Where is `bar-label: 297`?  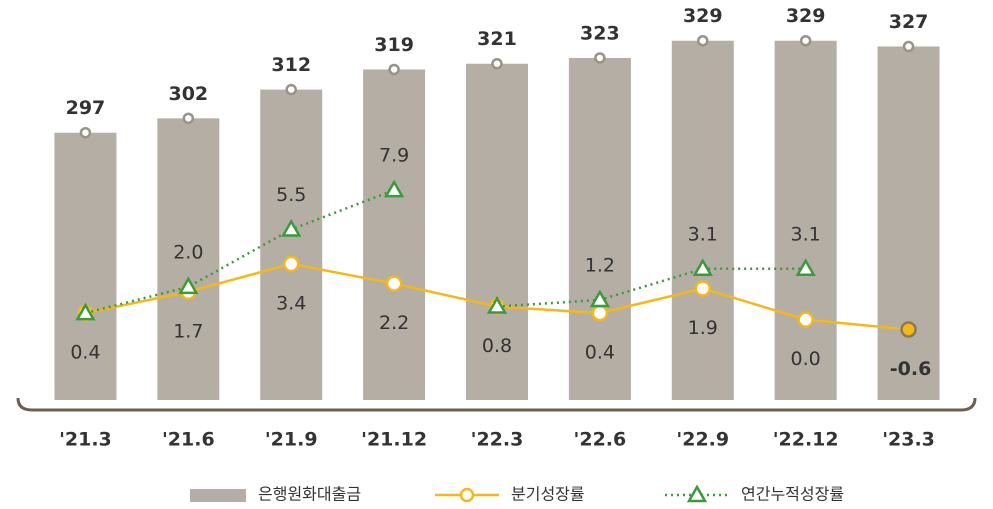
bar-label: 297 is located at coordinates (86, 108).